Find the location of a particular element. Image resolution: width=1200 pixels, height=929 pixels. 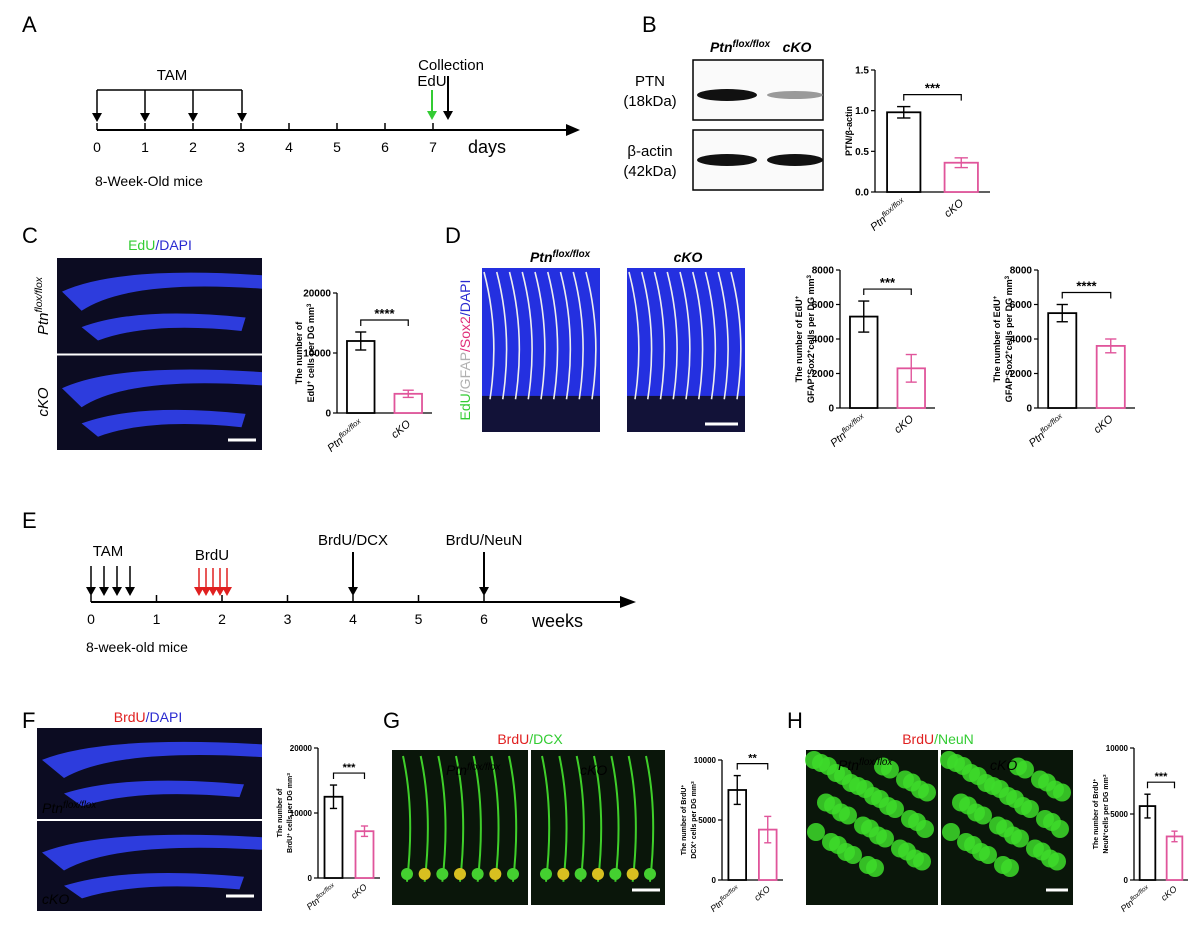

y-axis-label: The number of EdU+ is located at coordinates (997, 338).